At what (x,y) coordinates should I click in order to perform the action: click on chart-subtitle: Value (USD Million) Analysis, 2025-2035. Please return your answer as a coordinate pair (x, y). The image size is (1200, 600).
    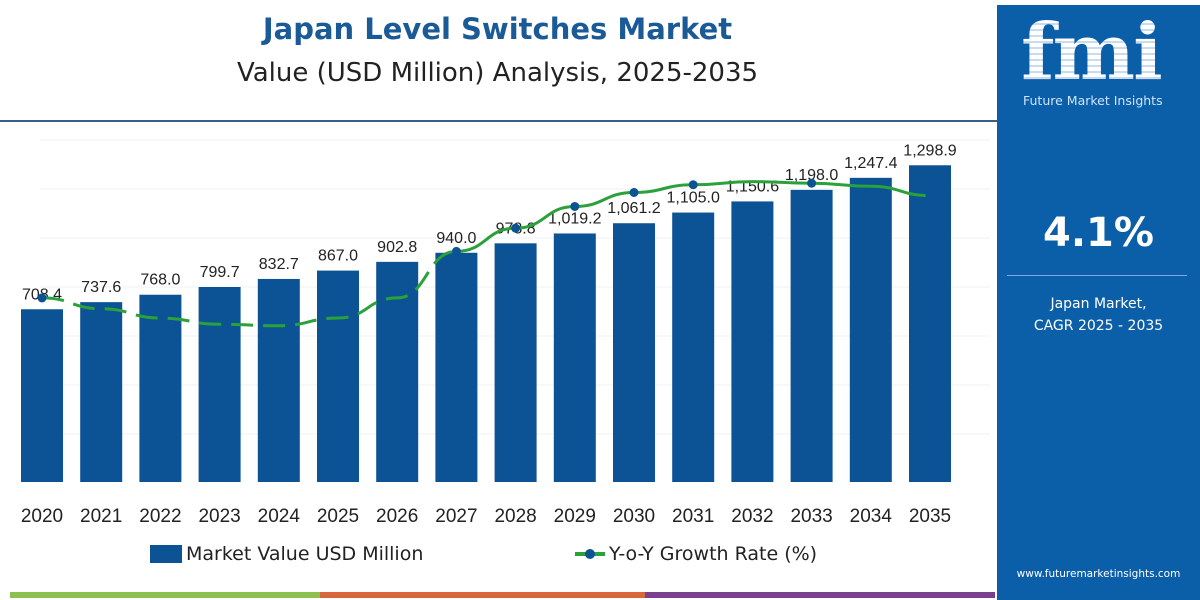
    Looking at the image, I should click on (497, 73).